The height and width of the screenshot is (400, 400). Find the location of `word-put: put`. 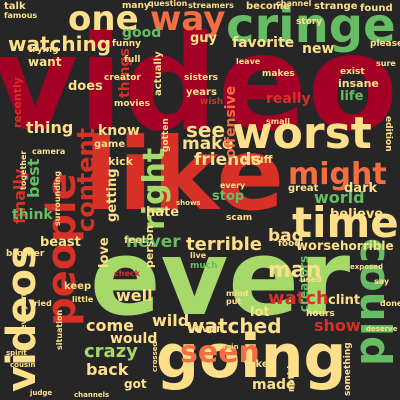

word-put: put is located at coordinates (234, 301).